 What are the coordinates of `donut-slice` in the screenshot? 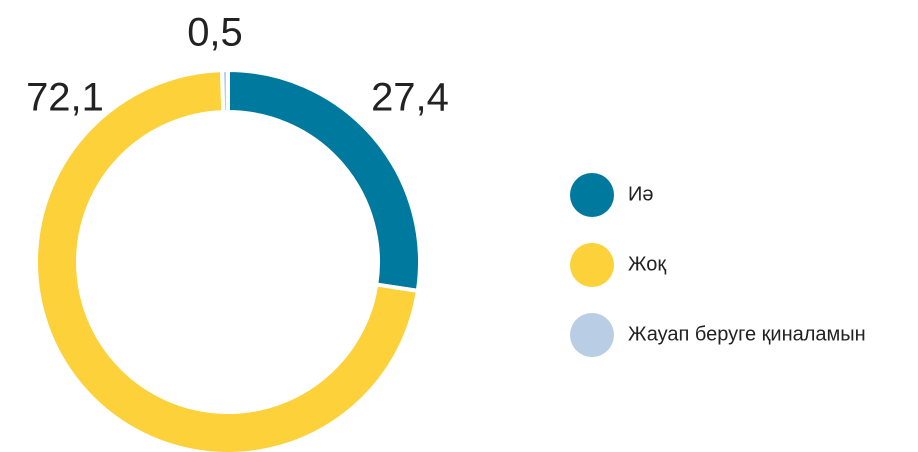 It's located at (224, 91).